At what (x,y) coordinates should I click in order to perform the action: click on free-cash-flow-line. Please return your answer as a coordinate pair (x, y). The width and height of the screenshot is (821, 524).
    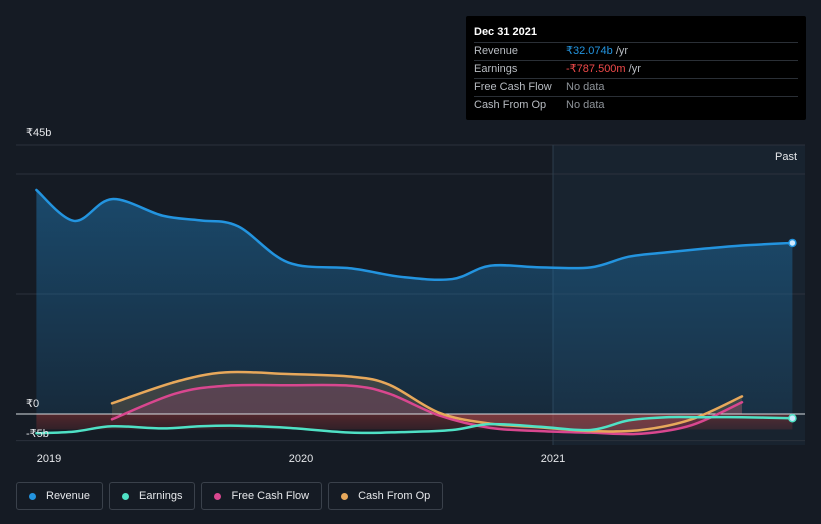
    Looking at the image, I should click on (427, 409).